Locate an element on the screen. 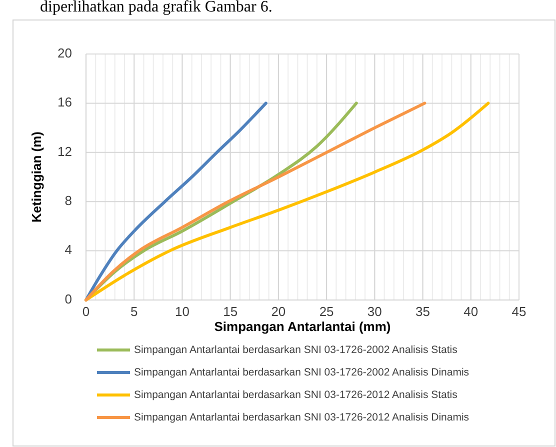 The width and height of the screenshot is (556, 447). y-tick-label: 0 is located at coordinates (68, 298).